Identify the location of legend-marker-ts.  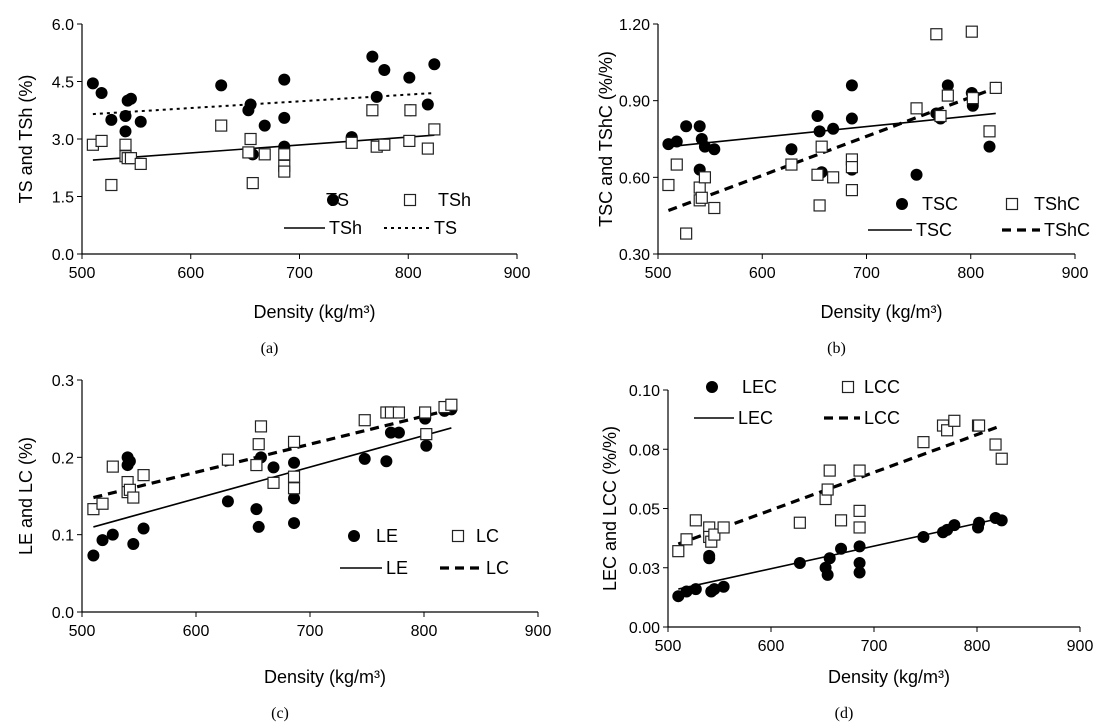
(333, 200).